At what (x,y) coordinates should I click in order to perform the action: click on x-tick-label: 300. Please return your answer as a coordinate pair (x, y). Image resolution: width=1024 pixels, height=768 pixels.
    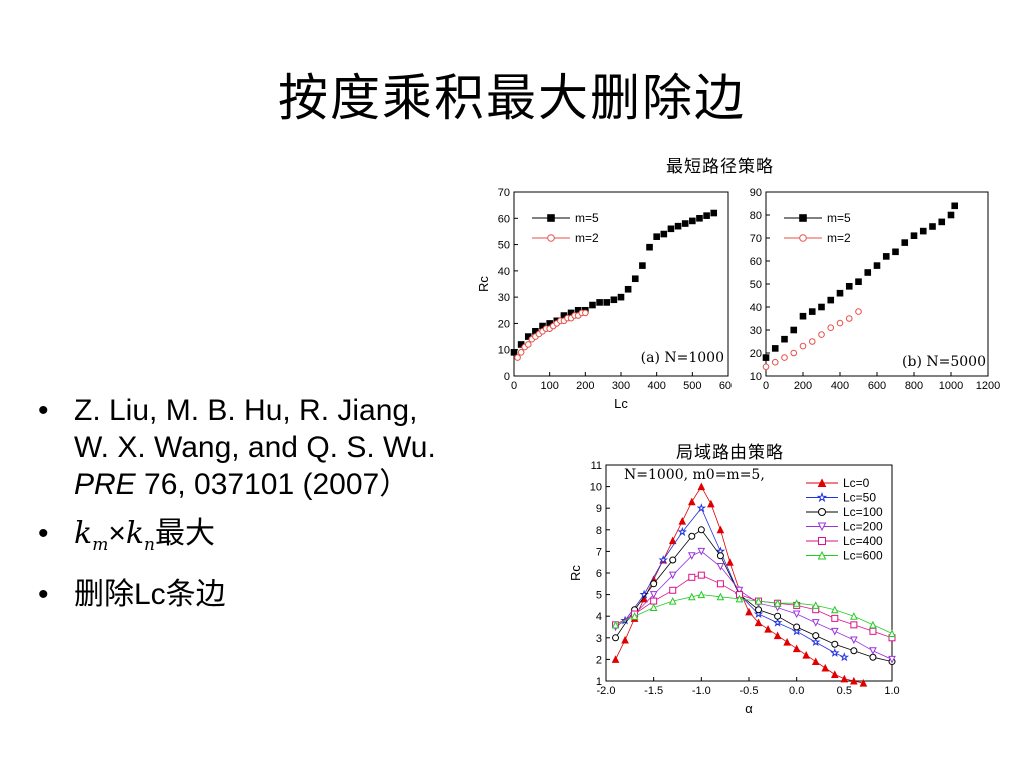
    Looking at the image, I should click on (621, 386).